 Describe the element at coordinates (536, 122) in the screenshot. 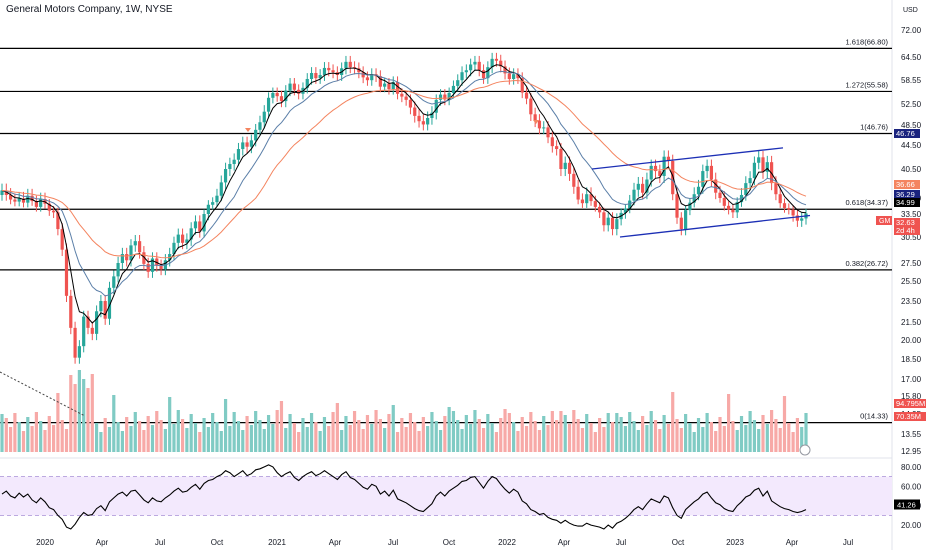

I see `signal-marker-icon` at that location.